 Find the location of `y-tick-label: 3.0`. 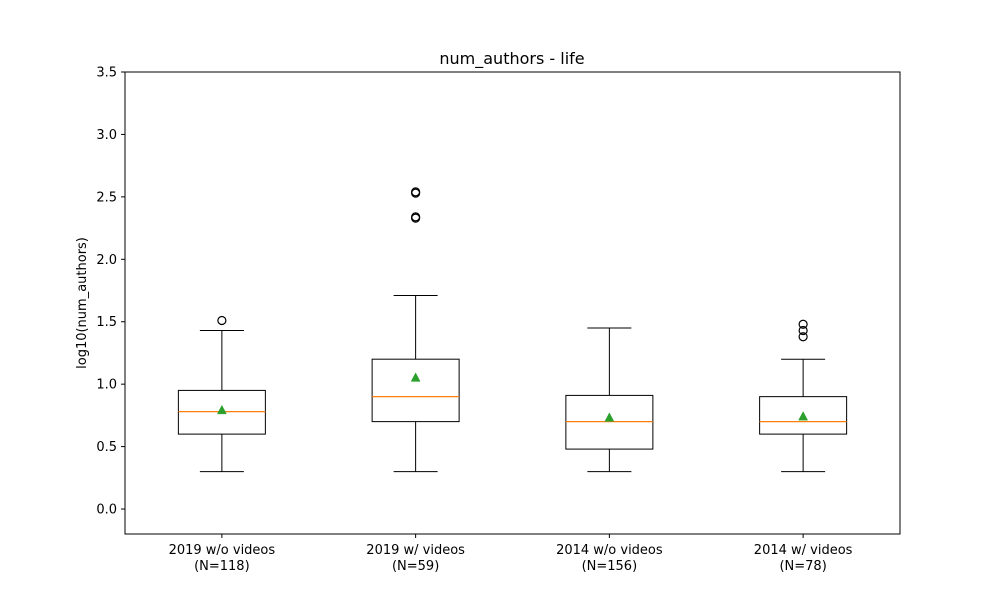

y-tick-label: 3.0 is located at coordinates (106, 135).